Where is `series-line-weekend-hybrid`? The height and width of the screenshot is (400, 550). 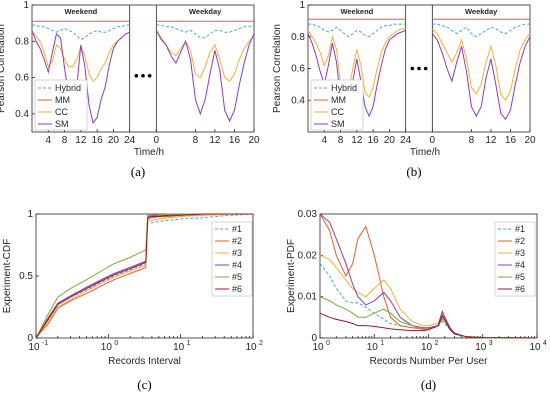 series-line-weekend-hybrid is located at coordinates (81, 32).